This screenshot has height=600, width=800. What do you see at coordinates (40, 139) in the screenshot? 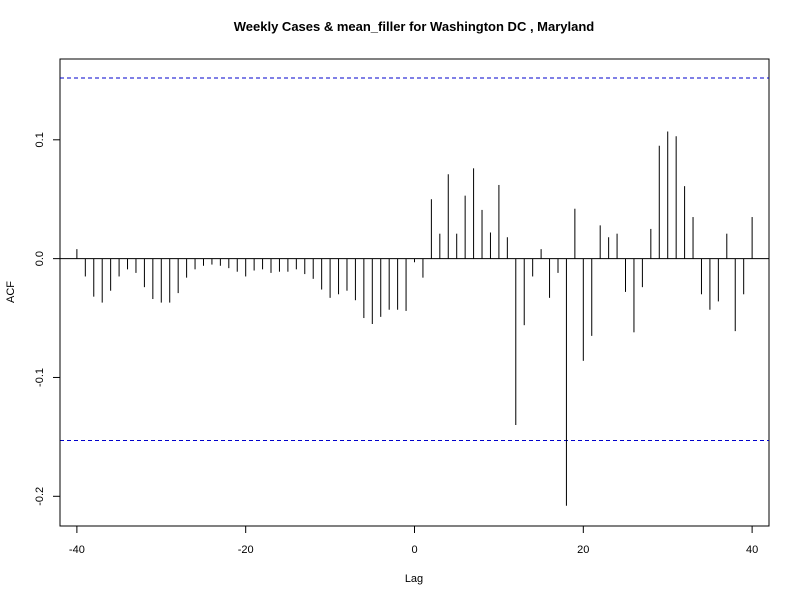
I see `y-tick-label: 0.1` at bounding box center [40, 139].